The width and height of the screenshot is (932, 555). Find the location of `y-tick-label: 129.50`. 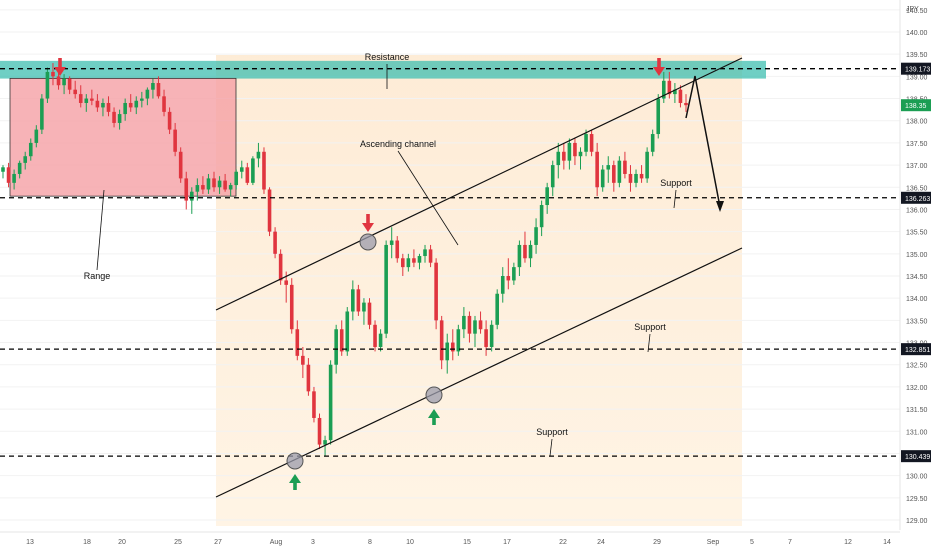

y-tick-label: 129.50 is located at coordinates (917, 499).